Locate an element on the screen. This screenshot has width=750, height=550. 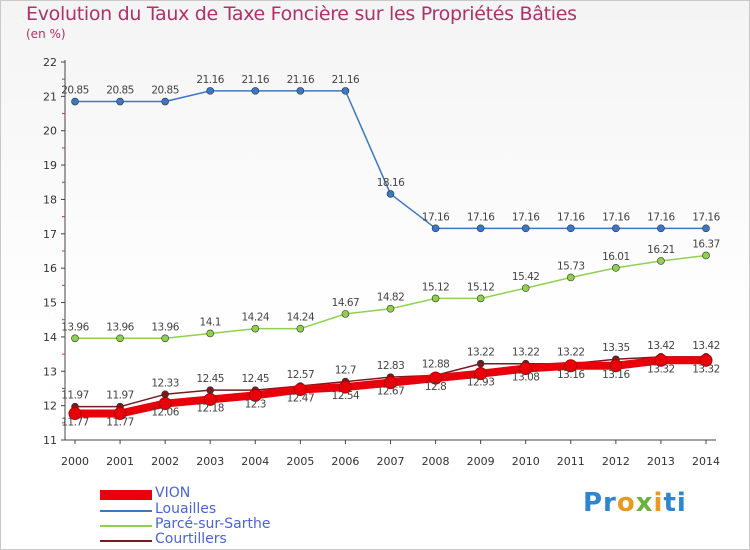
data-label: 13.35 is located at coordinates (616, 348).